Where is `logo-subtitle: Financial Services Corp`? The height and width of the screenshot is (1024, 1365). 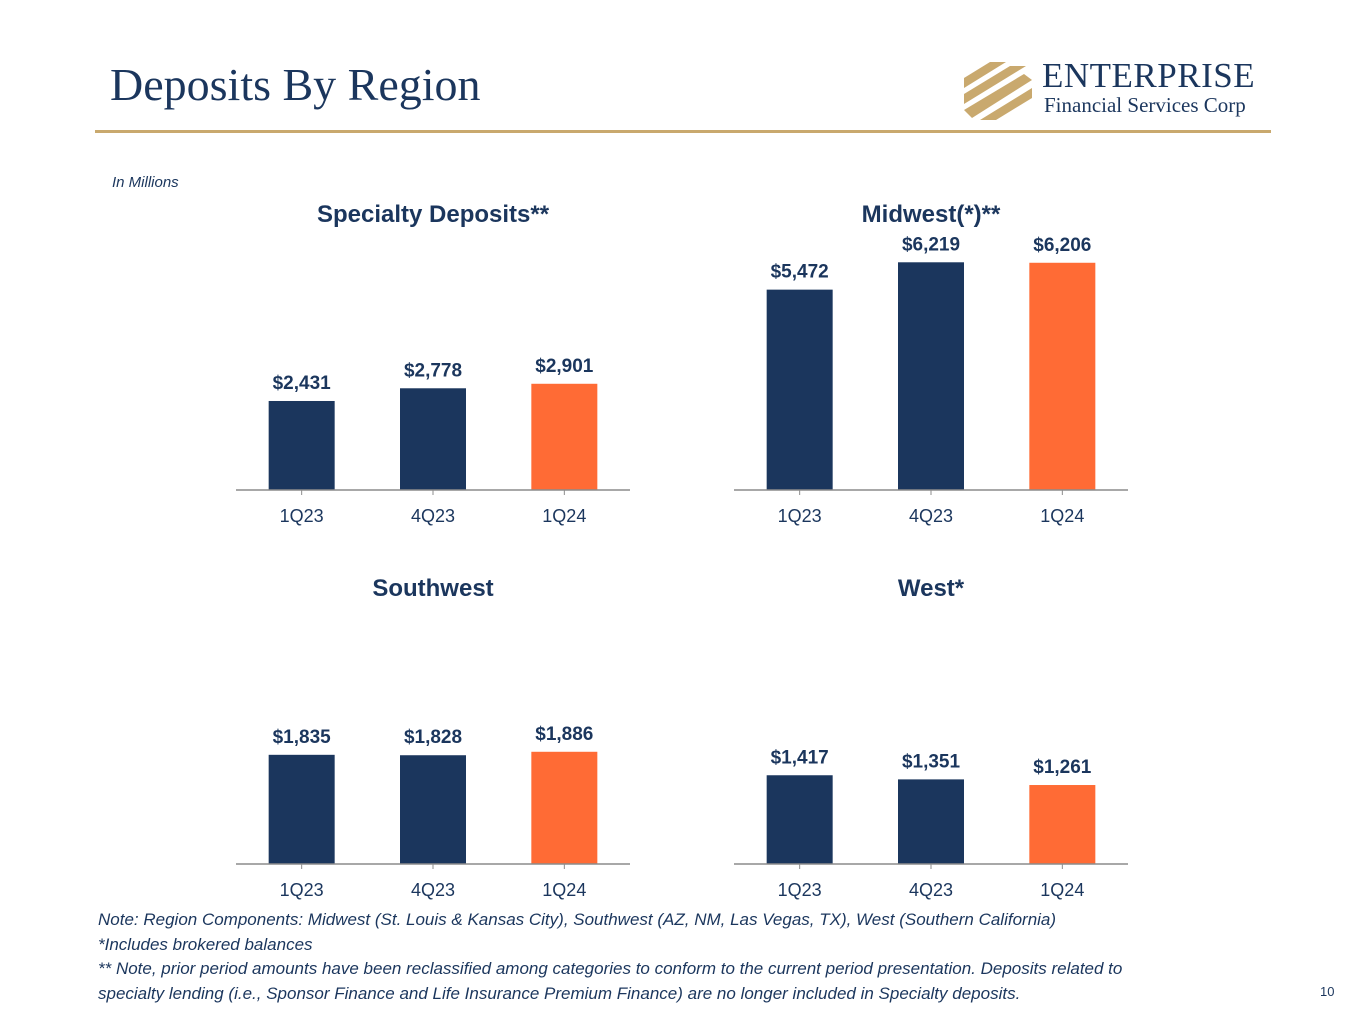 logo-subtitle: Financial Services Corp is located at coordinates (1145, 105).